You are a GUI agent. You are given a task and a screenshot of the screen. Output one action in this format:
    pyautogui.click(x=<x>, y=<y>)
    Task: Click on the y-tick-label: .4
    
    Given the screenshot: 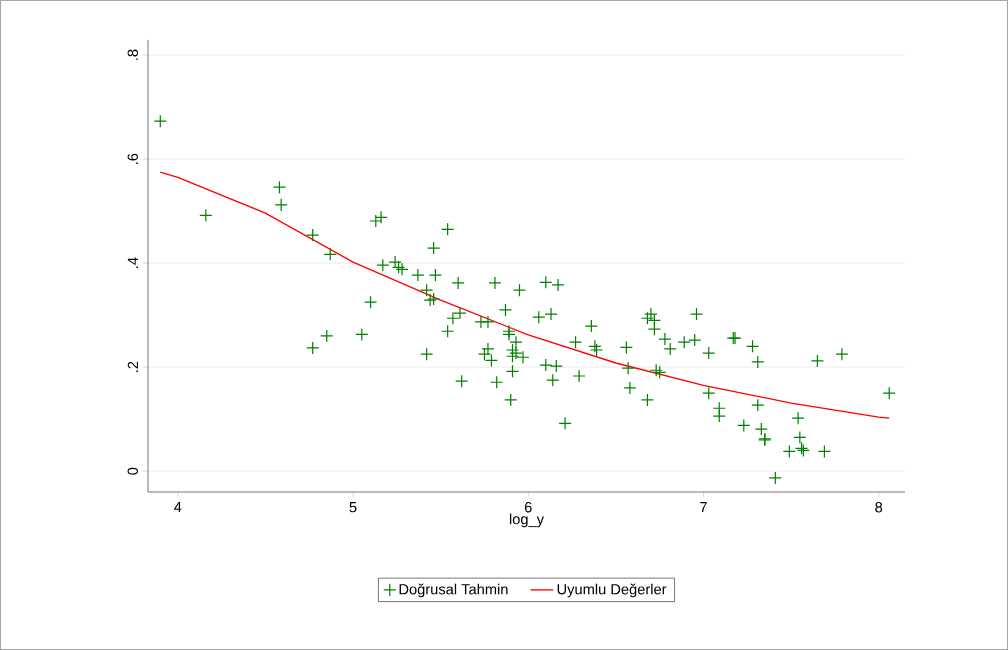 What is the action you would take?
    pyautogui.click(x=132, y=262)
    